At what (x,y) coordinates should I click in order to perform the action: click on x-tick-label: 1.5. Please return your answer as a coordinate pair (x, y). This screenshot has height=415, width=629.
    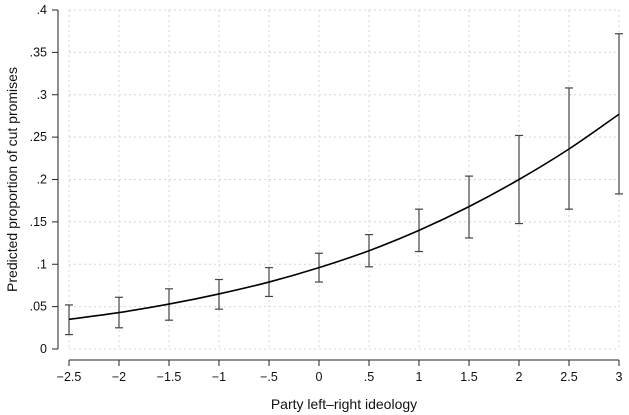
    Looking at the image, I should click on (468, 377).